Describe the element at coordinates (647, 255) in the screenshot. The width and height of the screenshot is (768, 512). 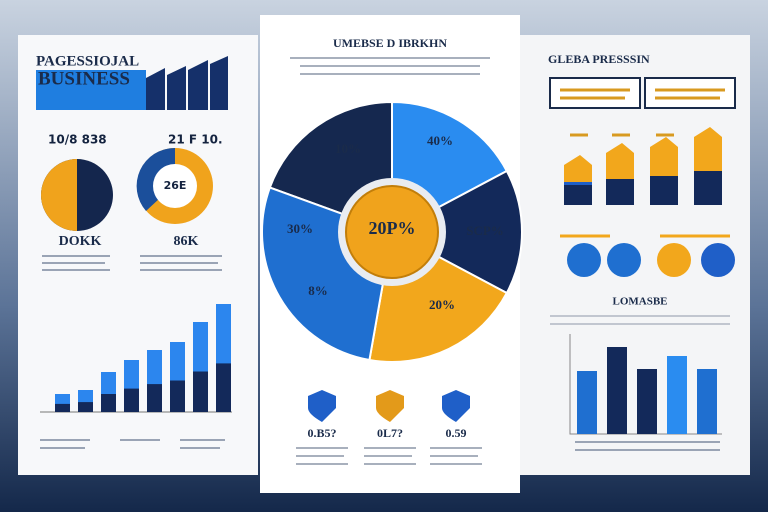
I see `circles` at that location.